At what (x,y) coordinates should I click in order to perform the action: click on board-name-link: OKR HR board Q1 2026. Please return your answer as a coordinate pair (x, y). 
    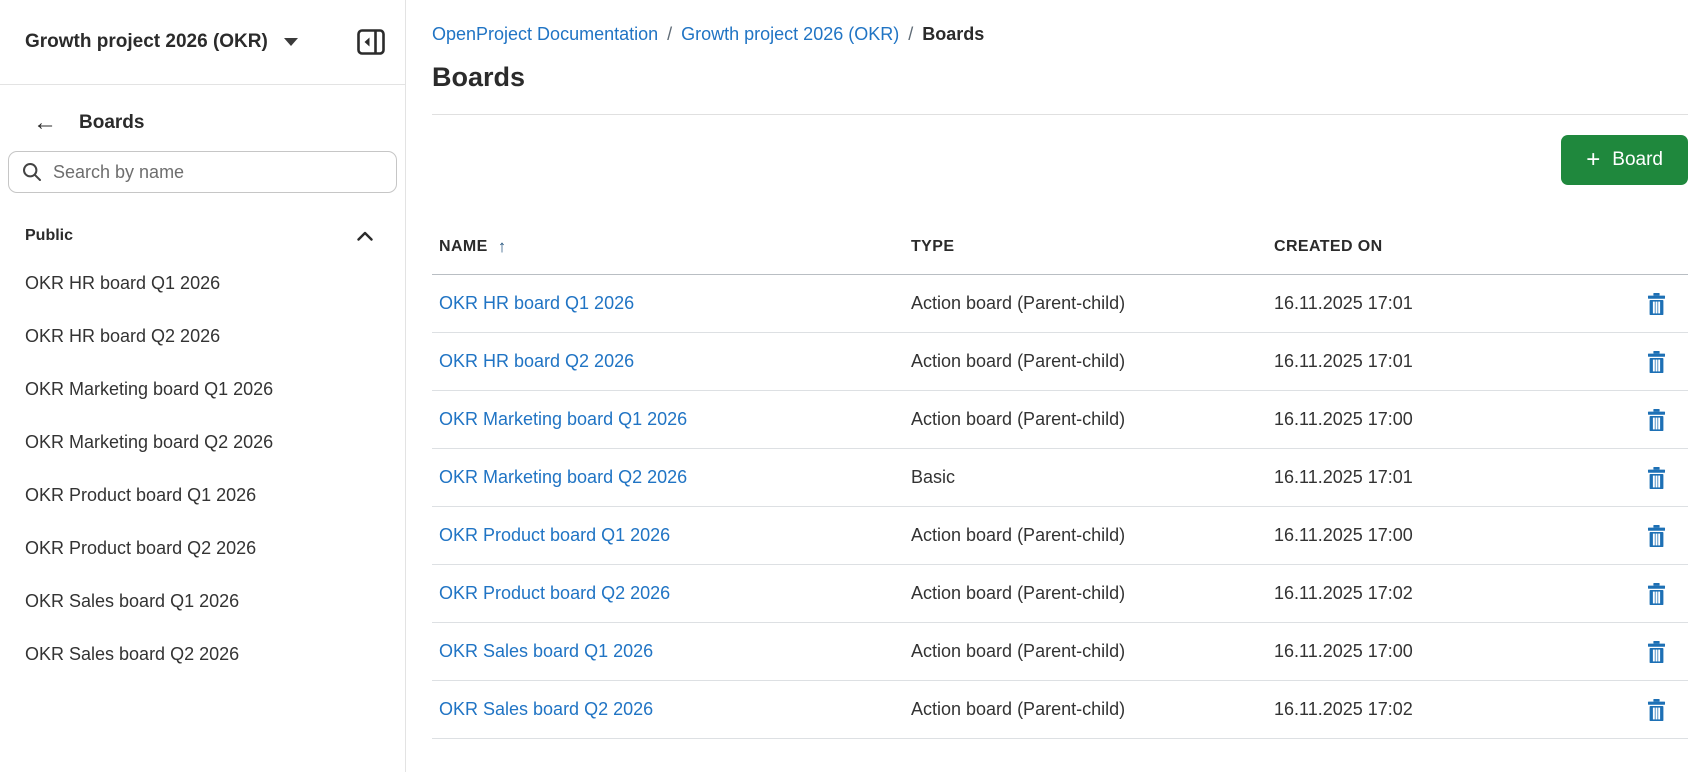
    Looking at the image, I should click on (537, 303).